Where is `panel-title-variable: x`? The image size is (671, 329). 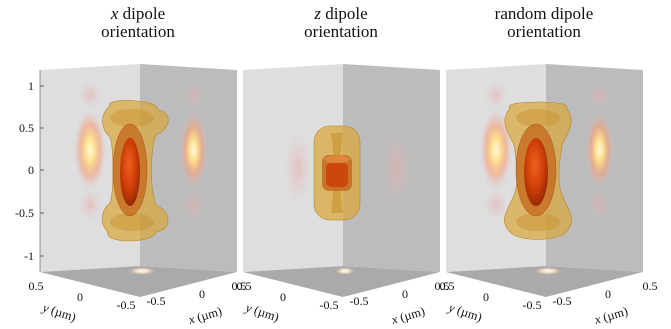
panel-title-variable: x is located at coordinates (116, 13).